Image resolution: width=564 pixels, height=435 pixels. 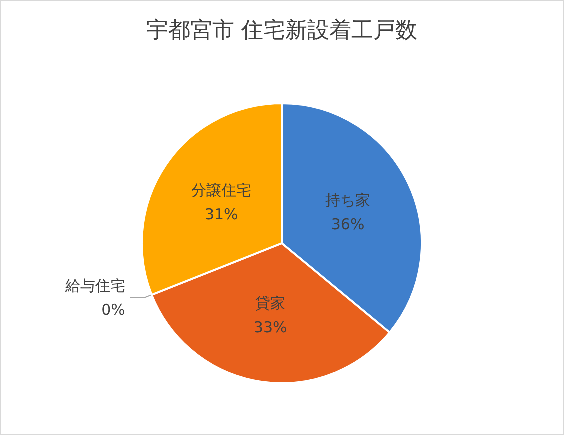 What do you see at coordinates (95, 285) in the screenshot?
I see `category-label: 給与住宅` at bounding box center [95, 285].